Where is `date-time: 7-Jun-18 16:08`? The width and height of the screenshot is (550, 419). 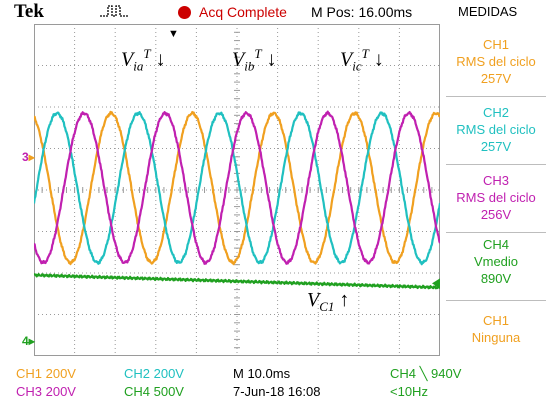
date-time: 7-Jun-18 16:08 is located at coordinates (277, 391).